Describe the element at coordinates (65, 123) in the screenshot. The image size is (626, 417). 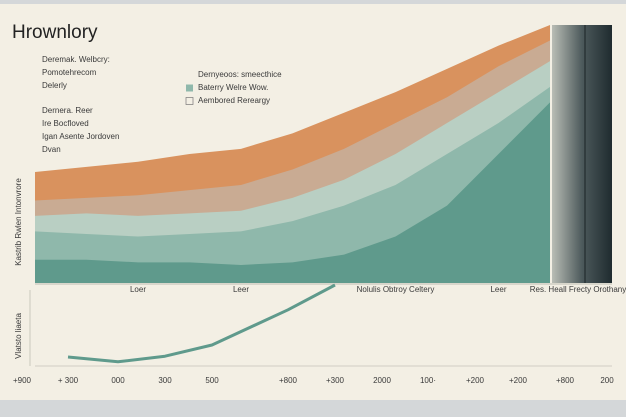
I see `annotation: Ire Bocfloved` at that location.